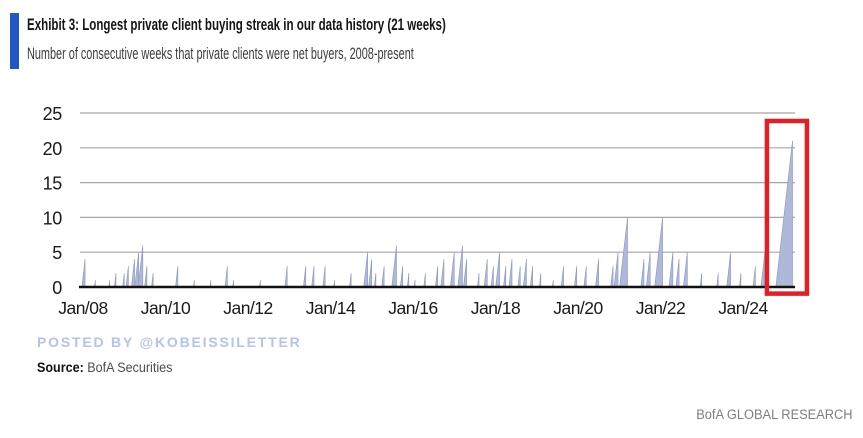 The width and height of the screenshot is (863, 438). What do you see at coordinates (57, 288) in the screenshot?
I see `y-tick-label: 0` at bounding box center [57, 288].